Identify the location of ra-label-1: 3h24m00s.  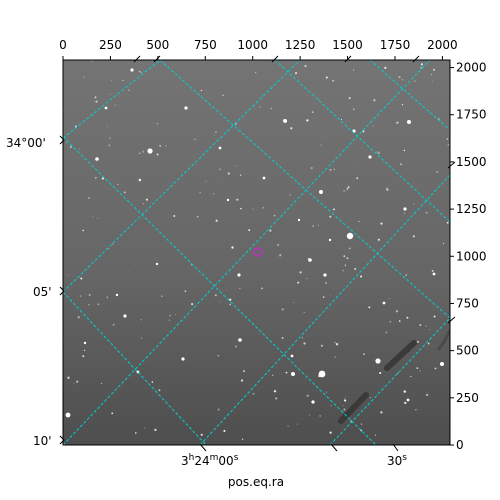
(210, 460).